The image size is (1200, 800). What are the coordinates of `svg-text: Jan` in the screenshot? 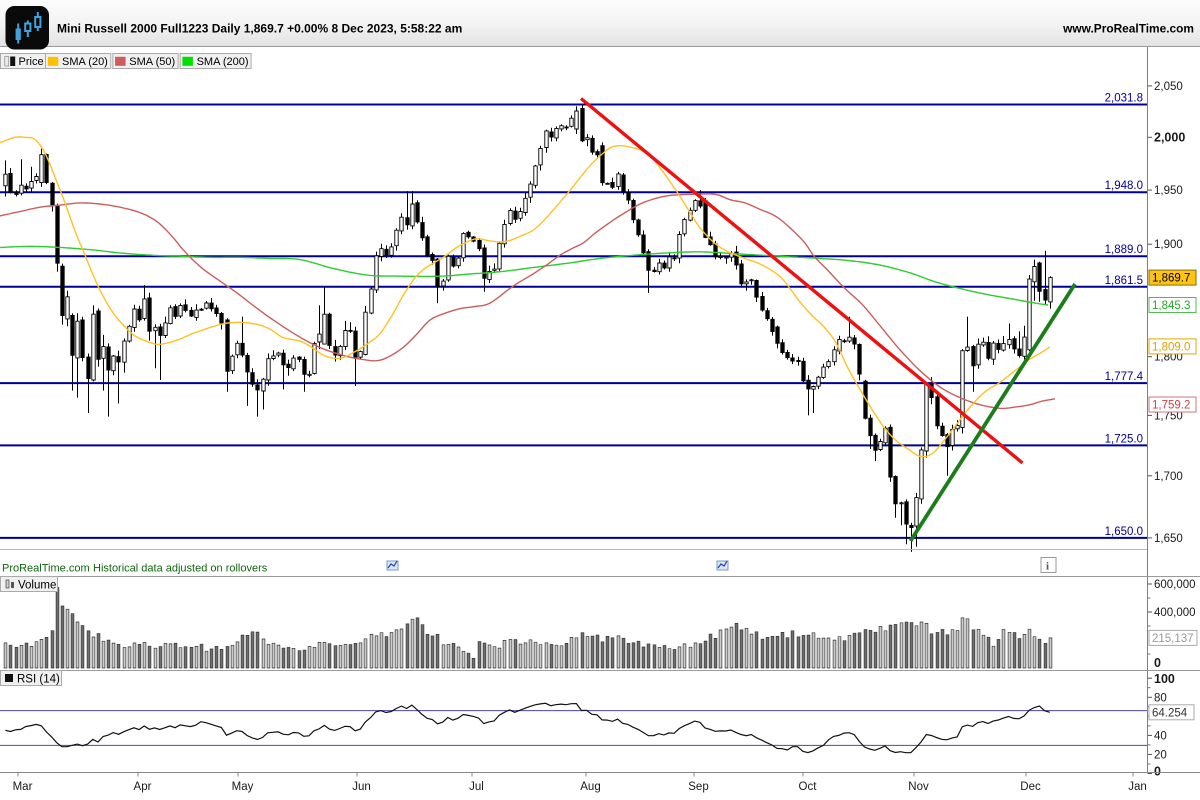 It's located at (1137, 787).